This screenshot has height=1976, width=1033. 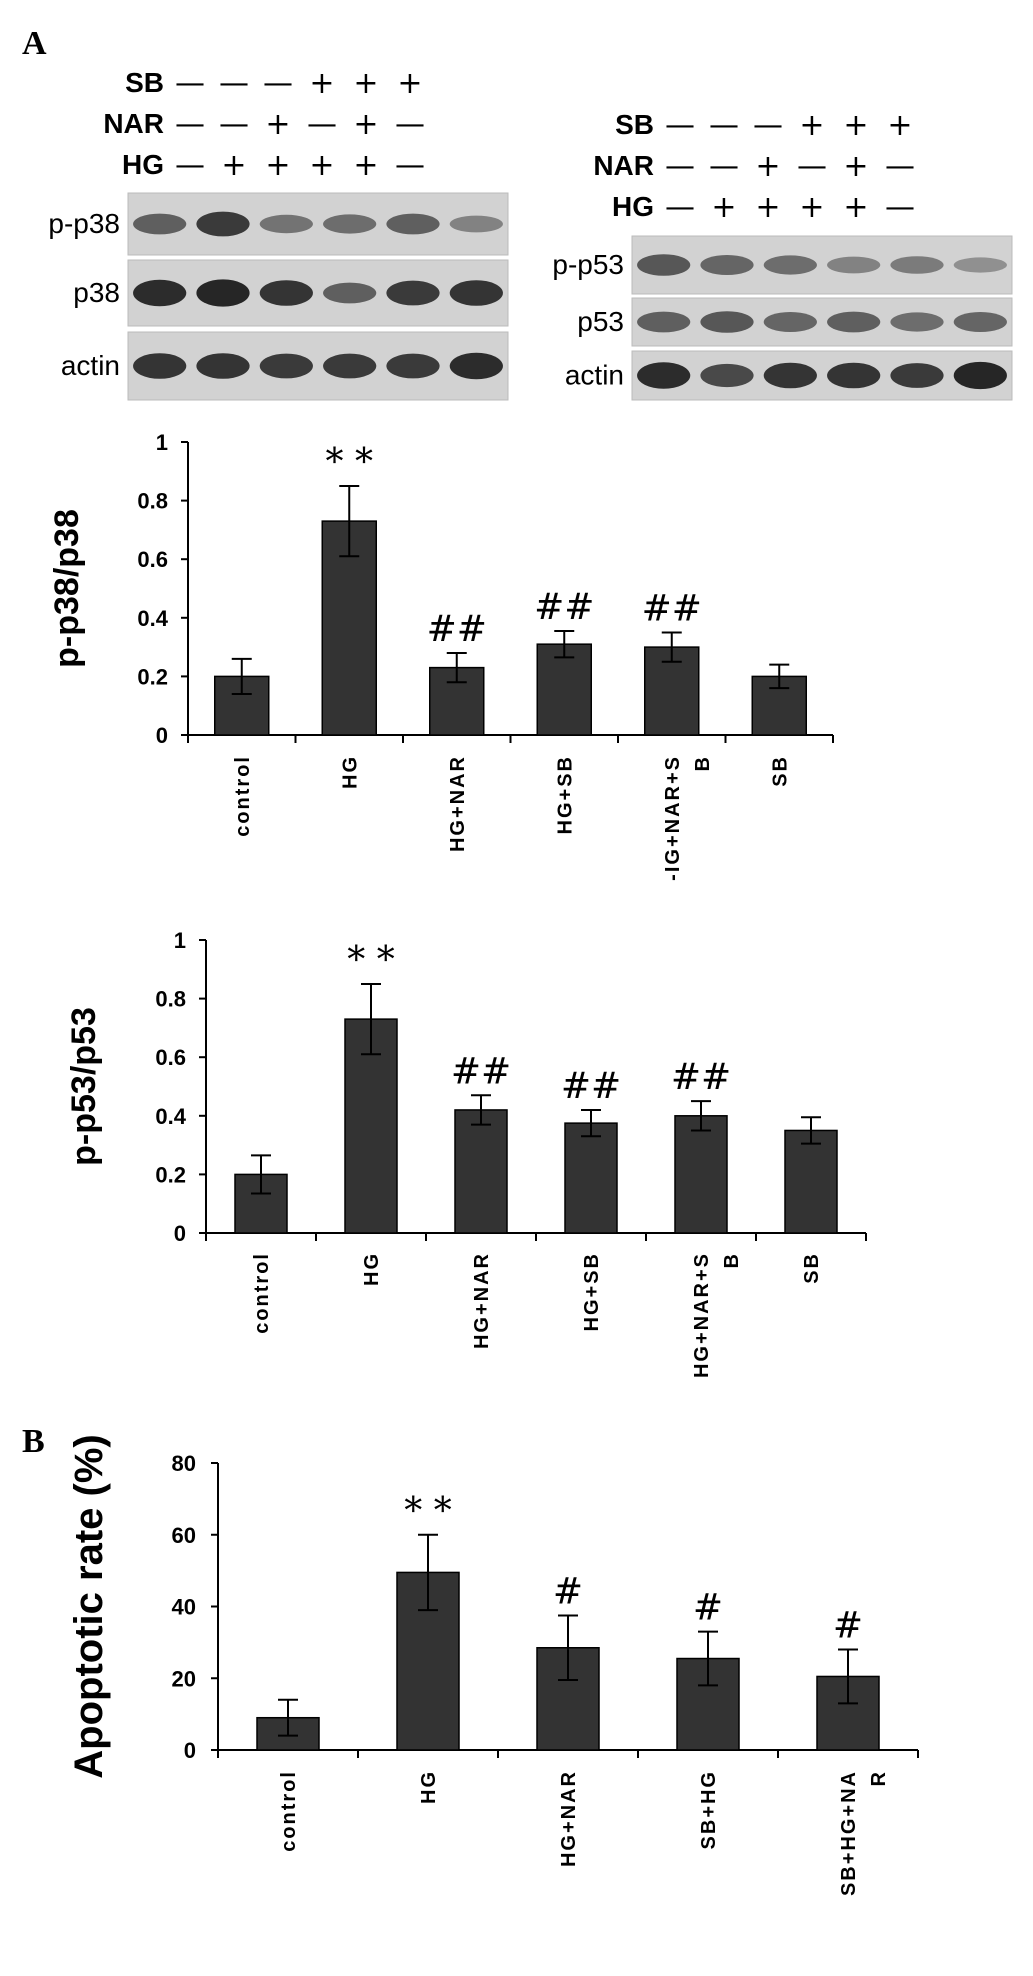 What do you see at coordinates (600, 321) in the screenshot?
I see `band-label-p53: p53` at bounding box center [600, 321].